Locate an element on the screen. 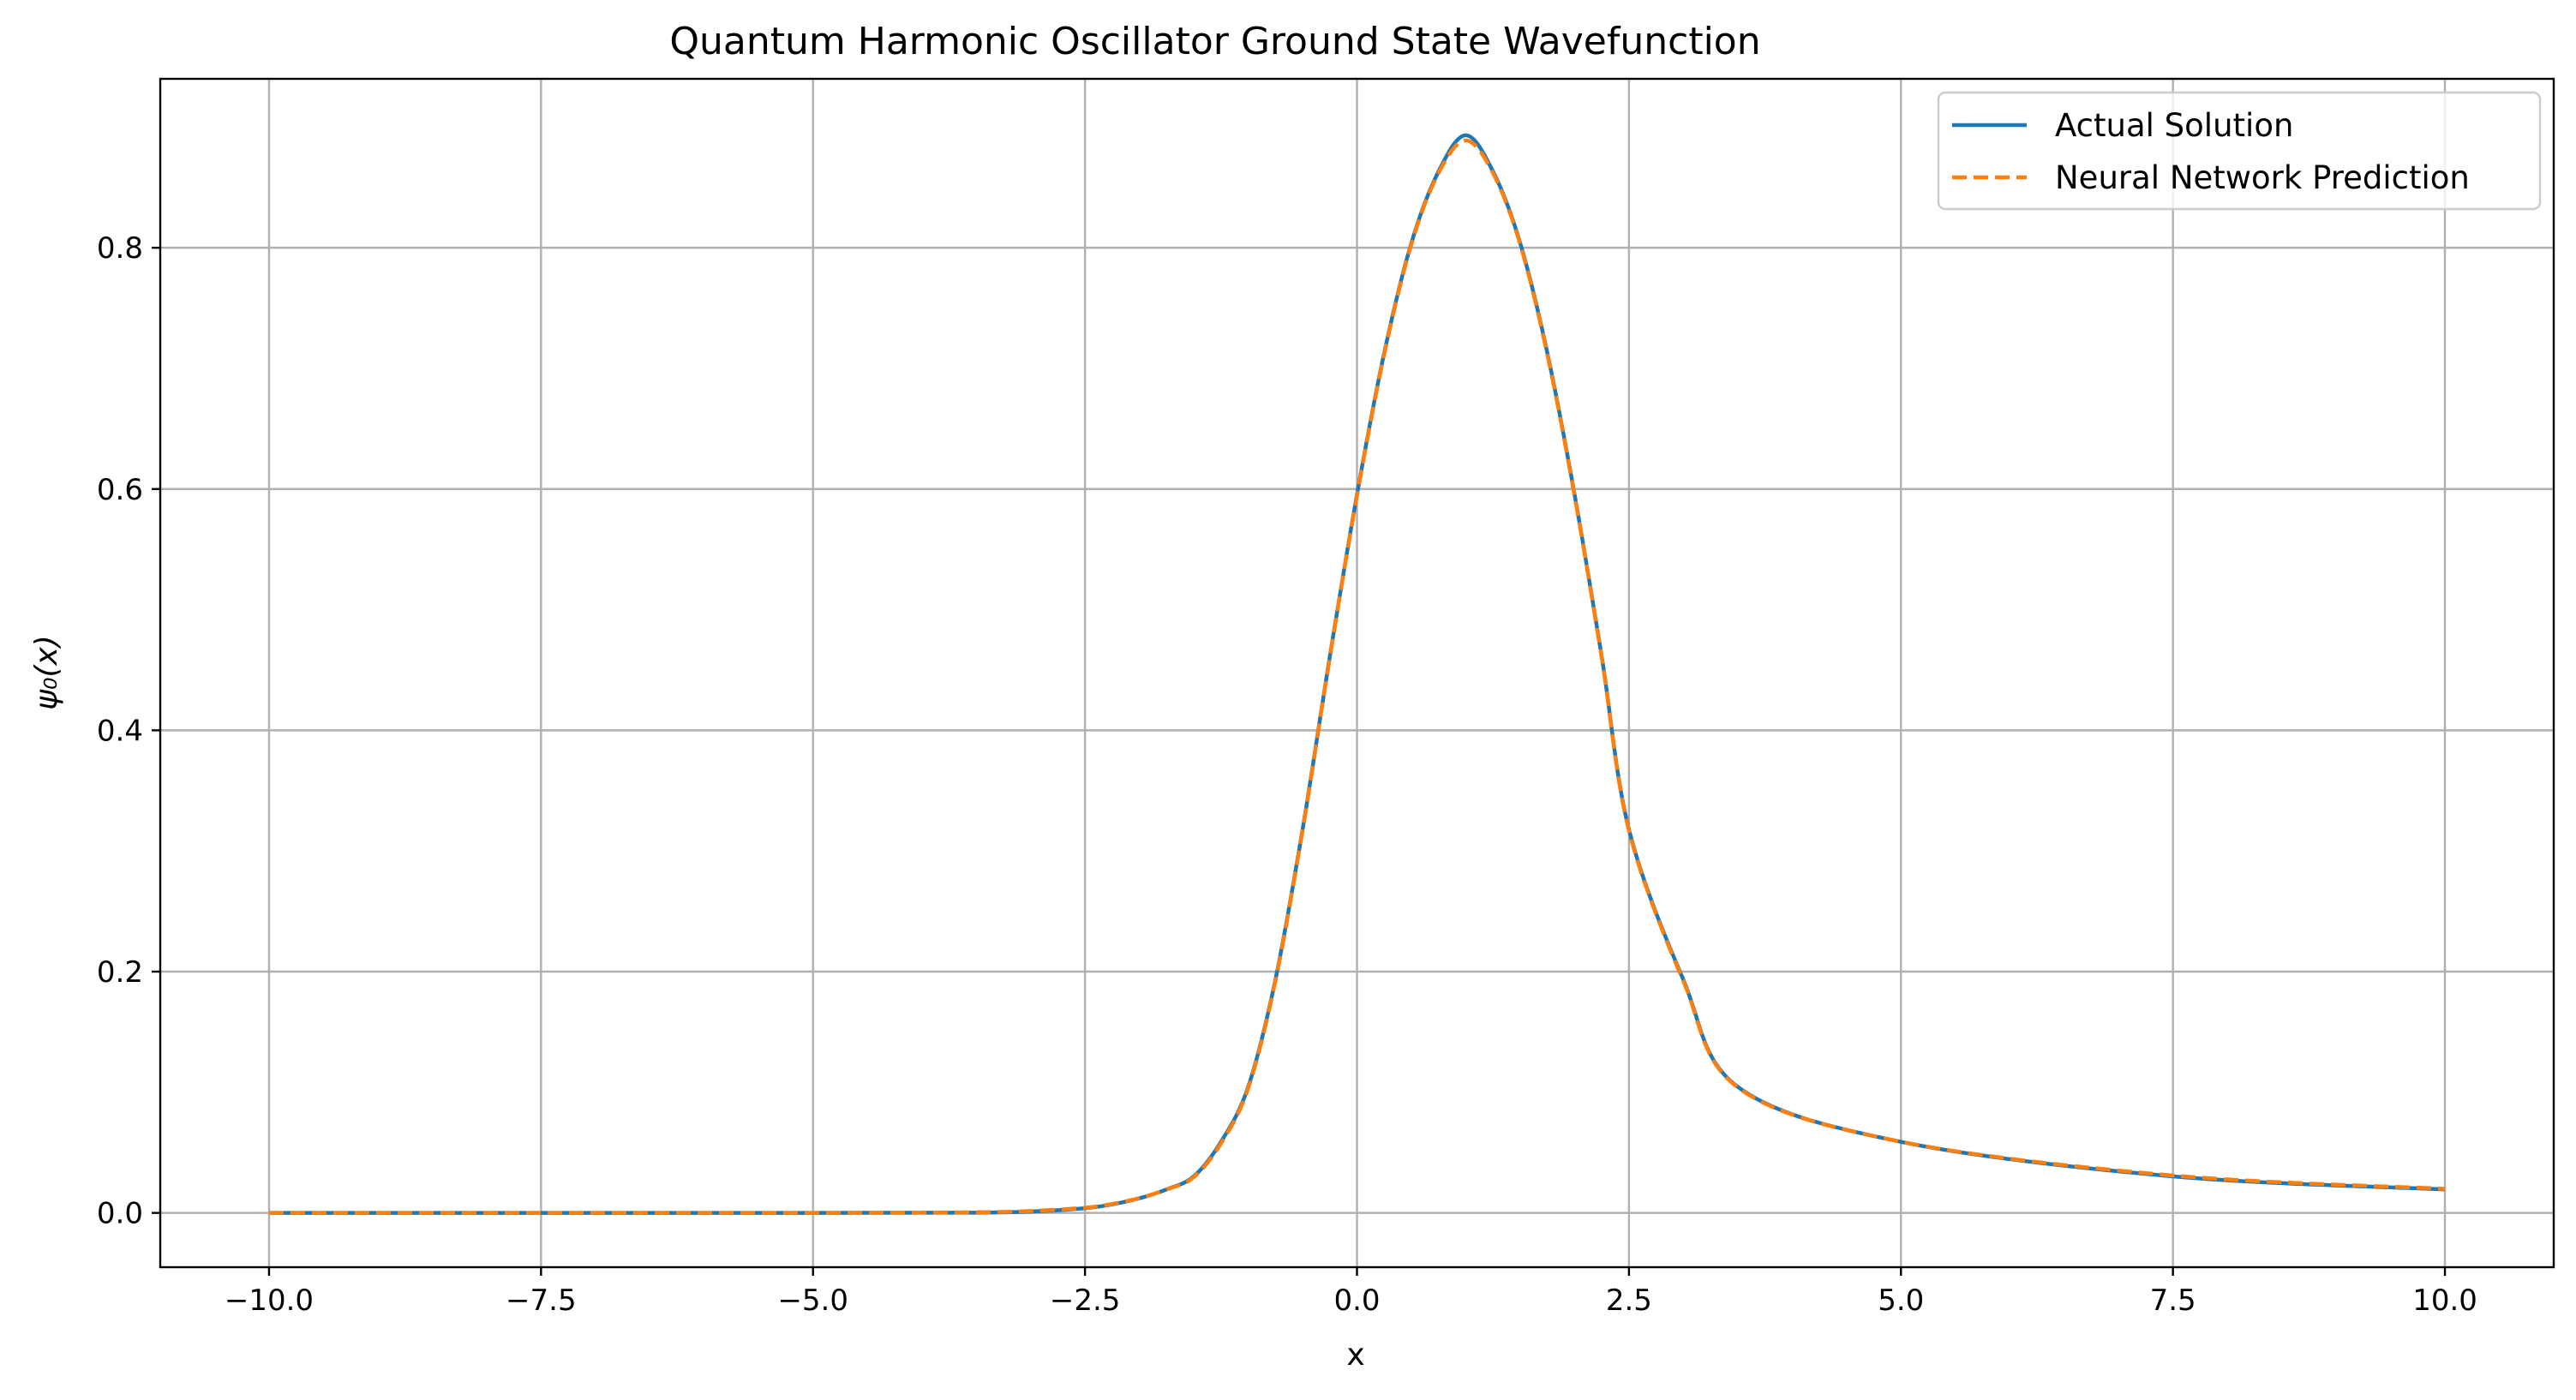  legend-box is located at coordinates (2239, 151).